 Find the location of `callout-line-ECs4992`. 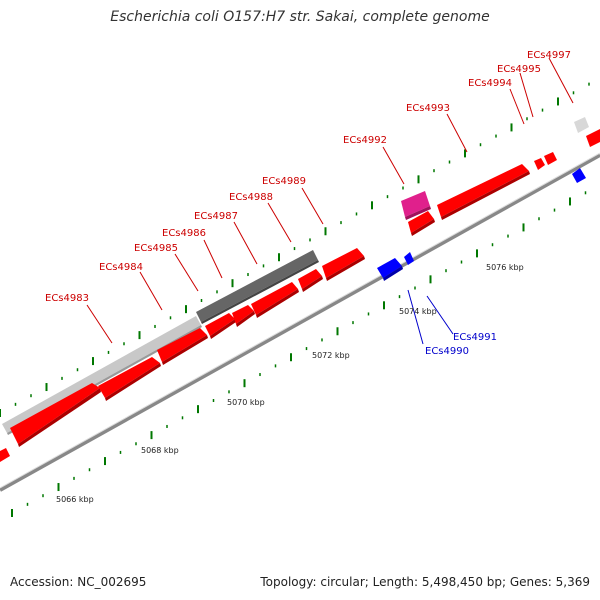

callout-line-ECs4992 is located at coordinates (393, 165).